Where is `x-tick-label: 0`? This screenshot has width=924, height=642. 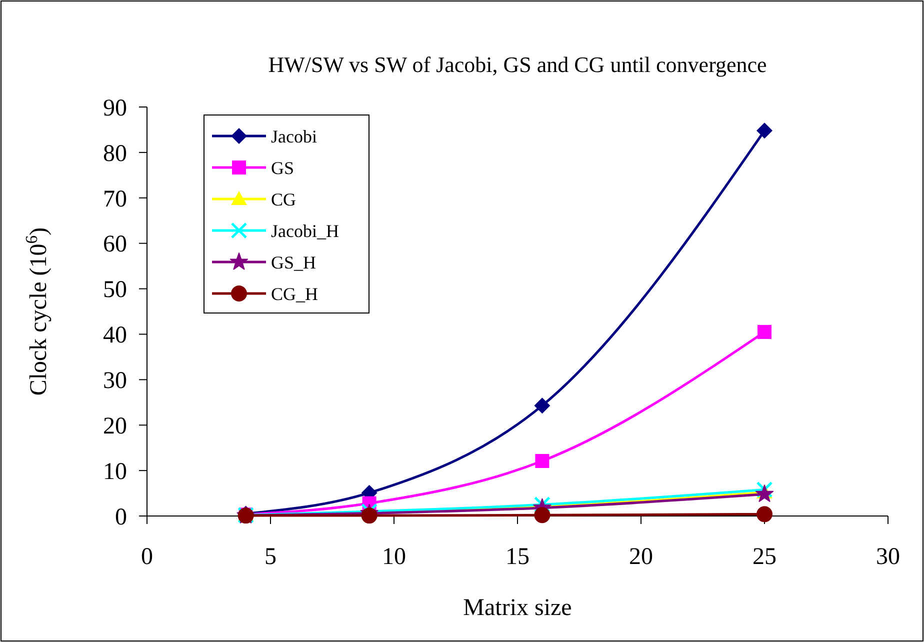
x-tick-label: 0 is located at coordinates (147, 557).